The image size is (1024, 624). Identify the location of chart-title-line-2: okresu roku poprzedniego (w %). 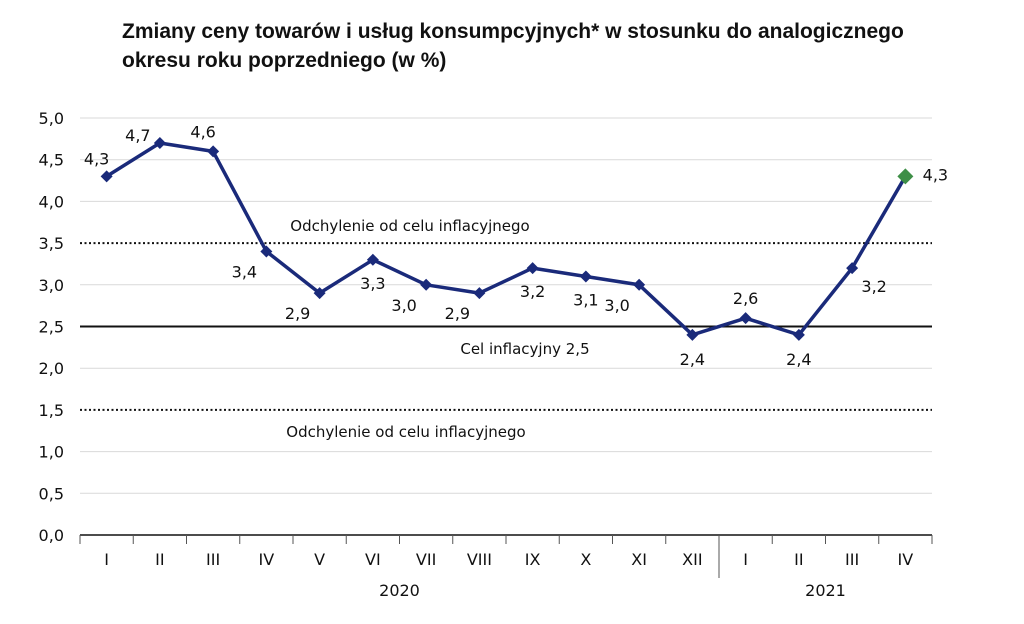
(284, 60).